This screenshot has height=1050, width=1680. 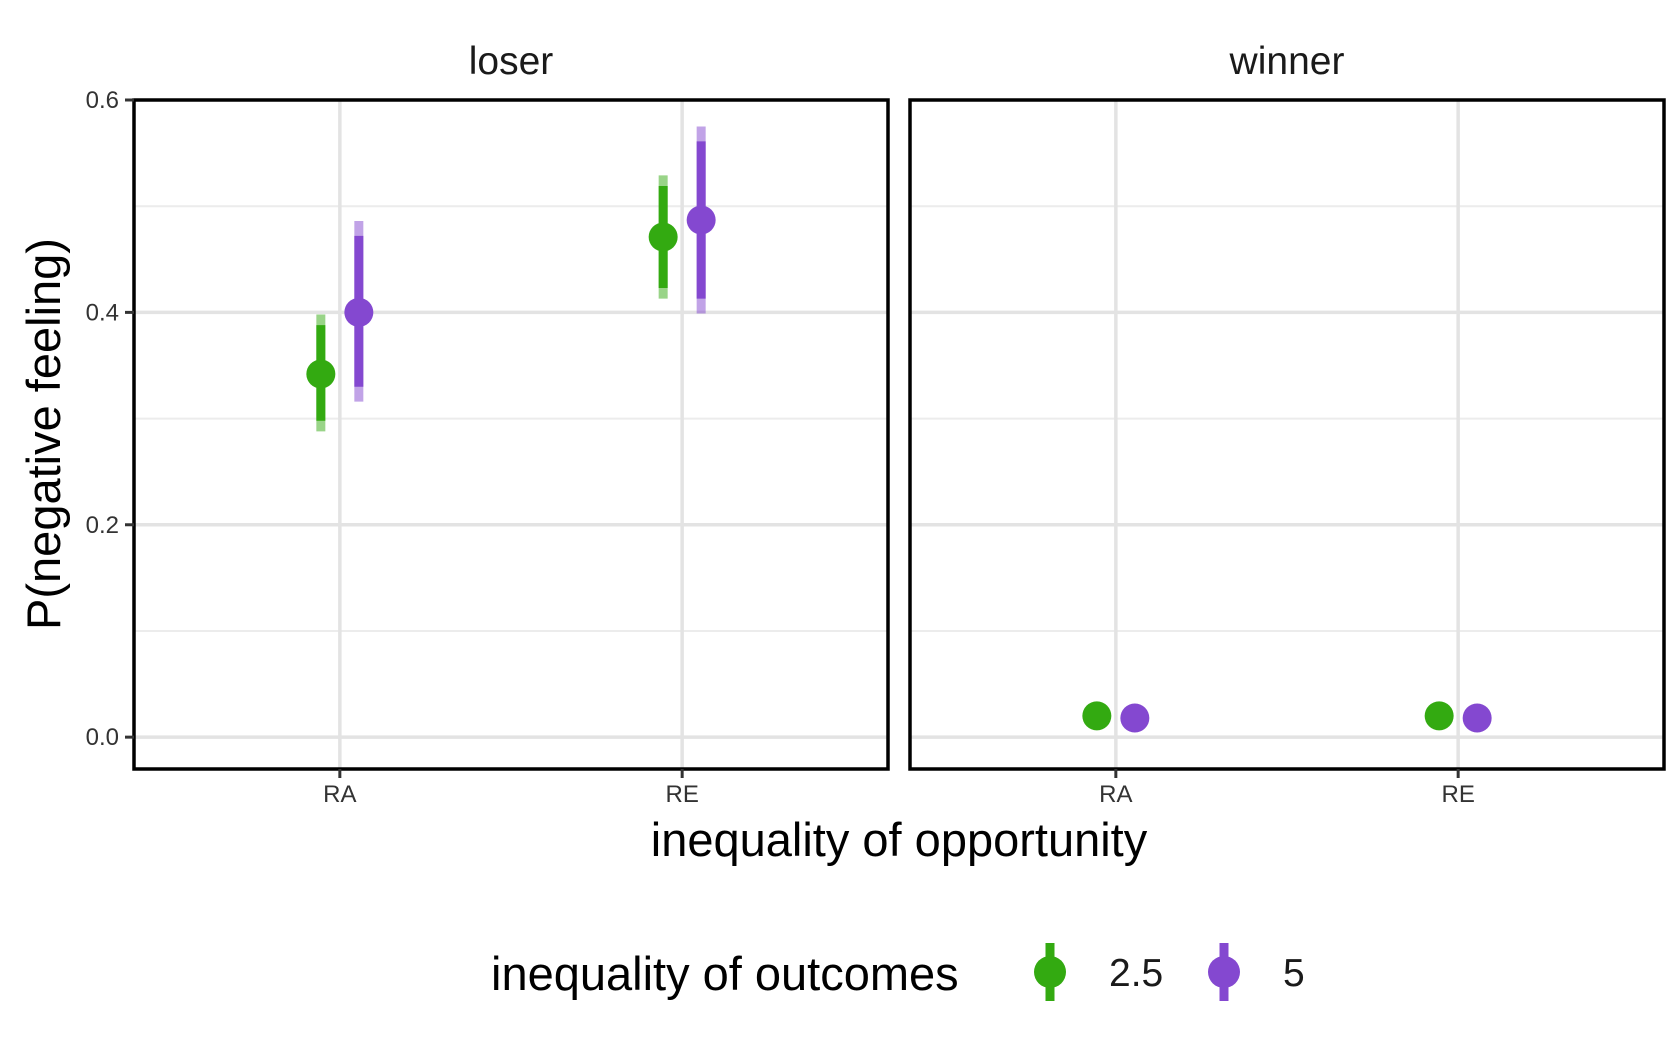 What do you see at coordinates (1224, 972) in the screenshot?
I see `legend-key-5-point` at bounding box center [1224, 972].